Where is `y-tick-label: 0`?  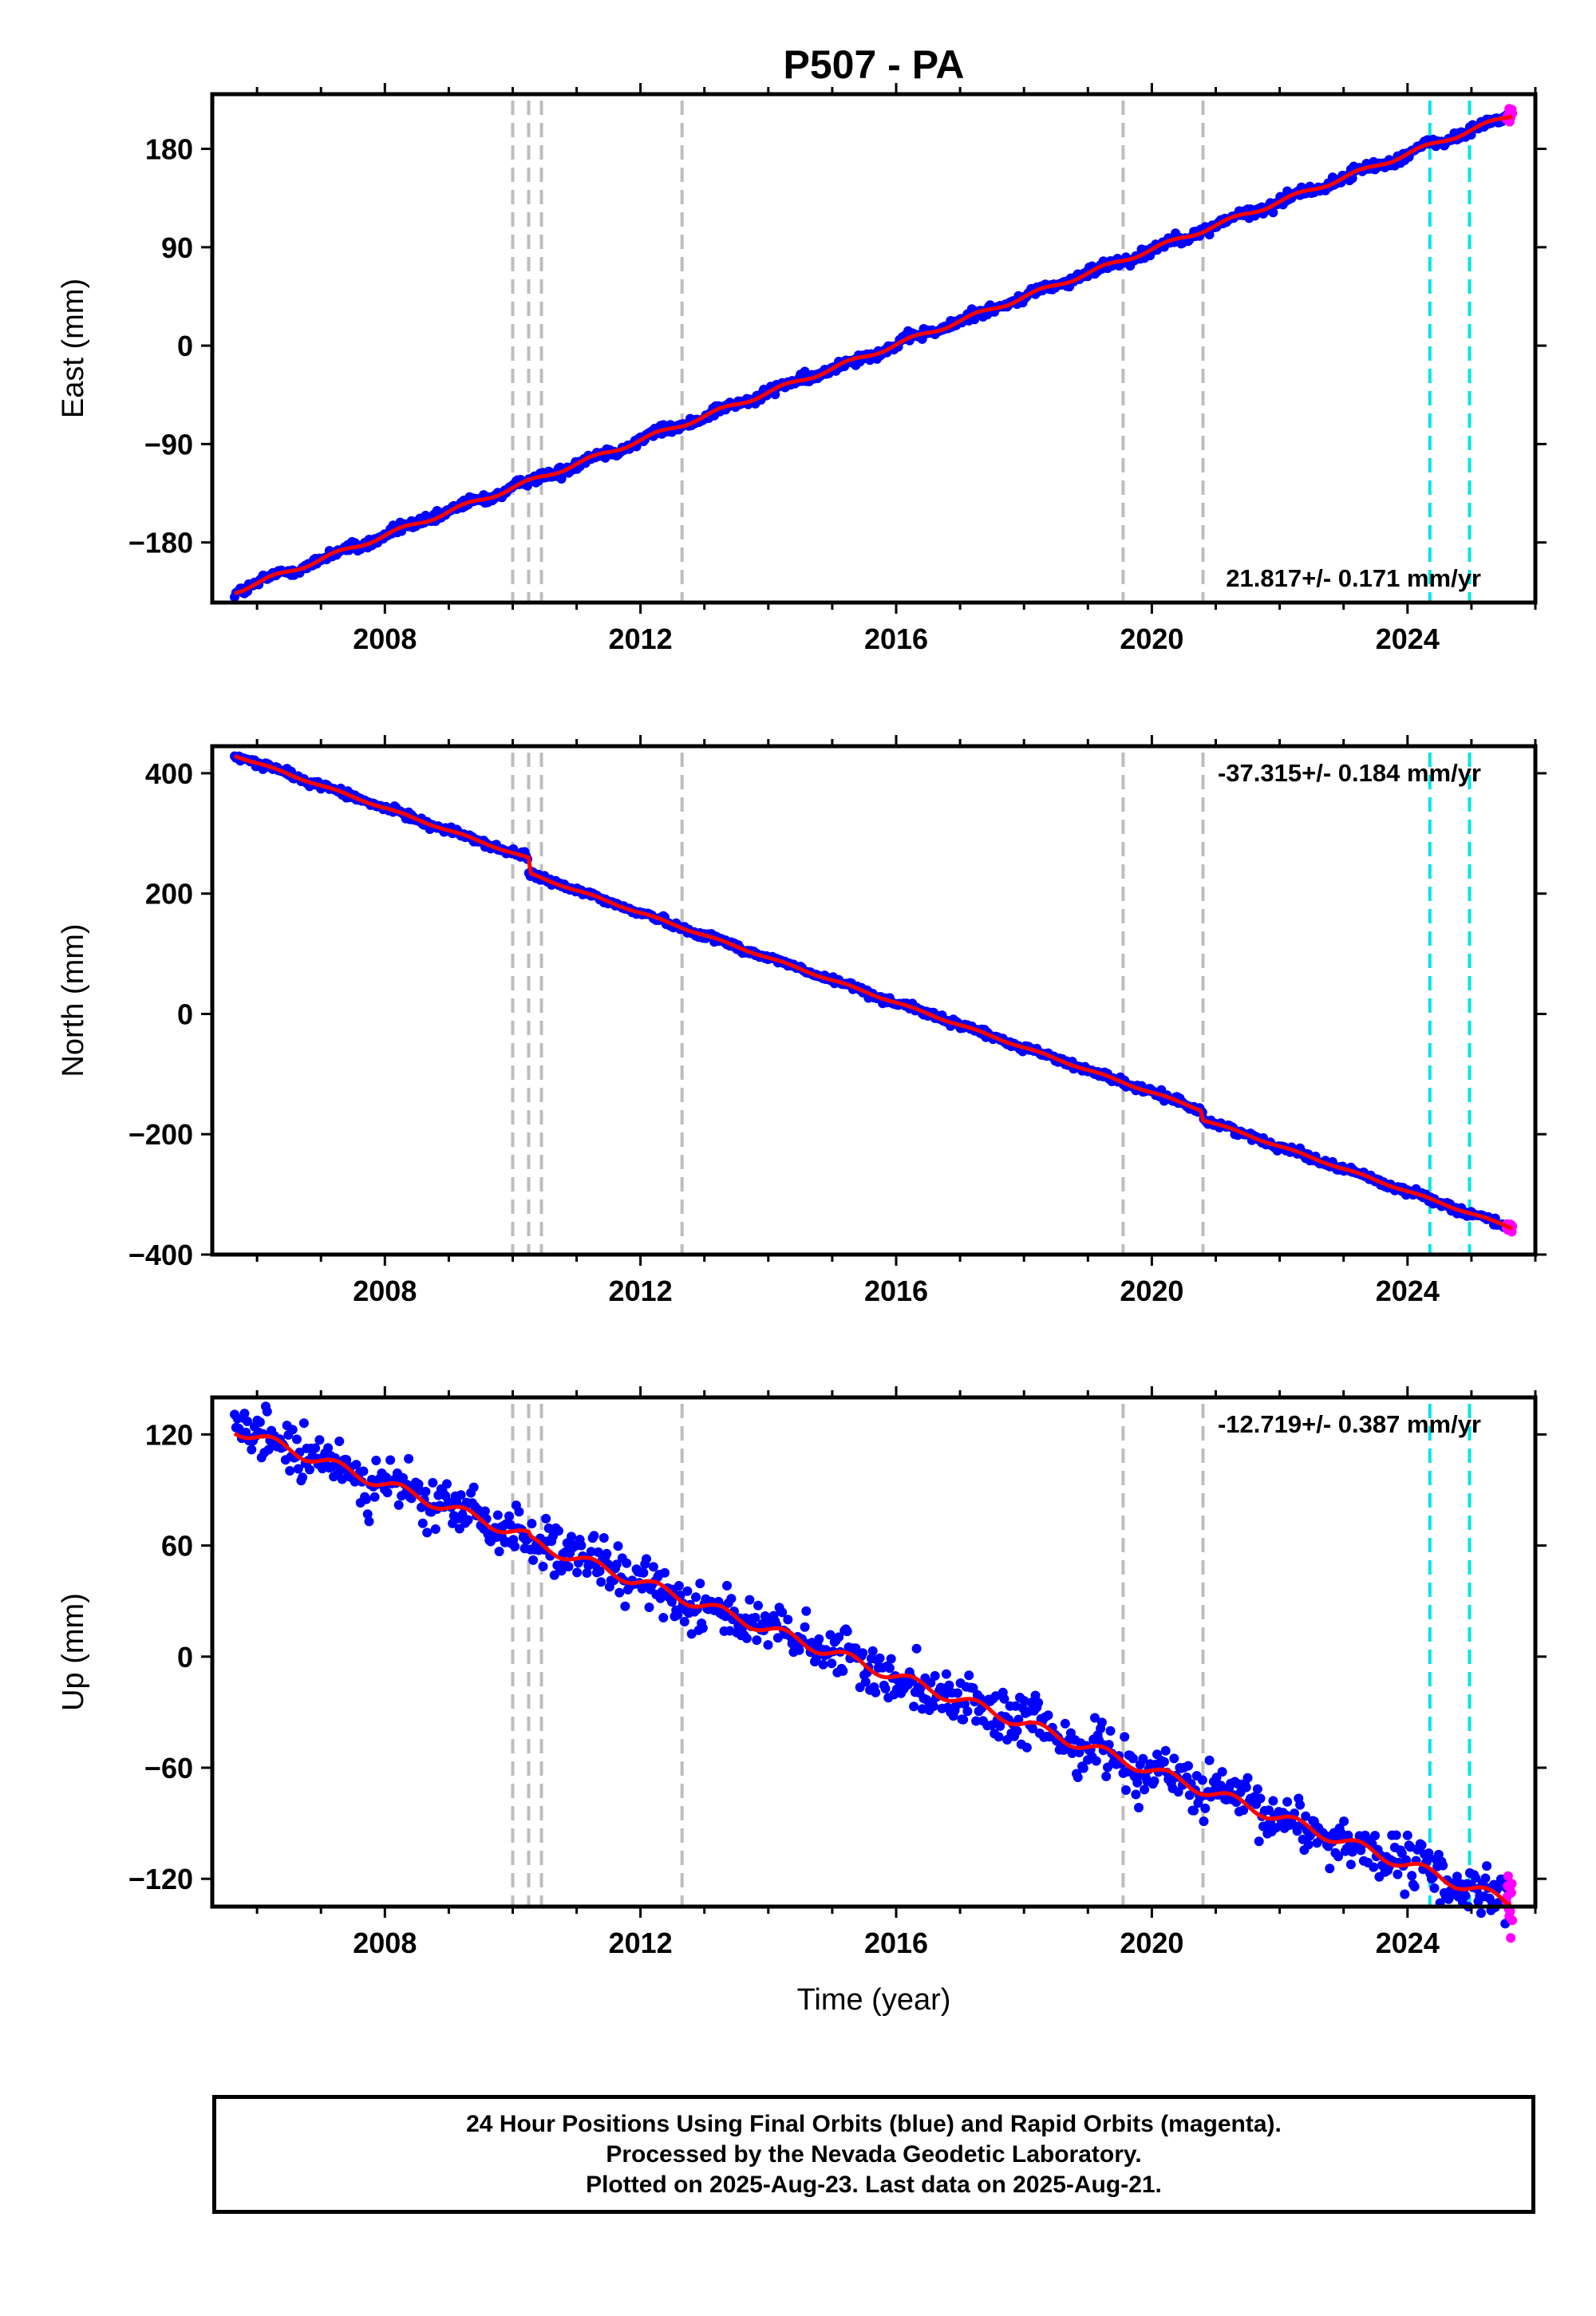 y-tick-label: 0 is located at coordinates (185, 1014).